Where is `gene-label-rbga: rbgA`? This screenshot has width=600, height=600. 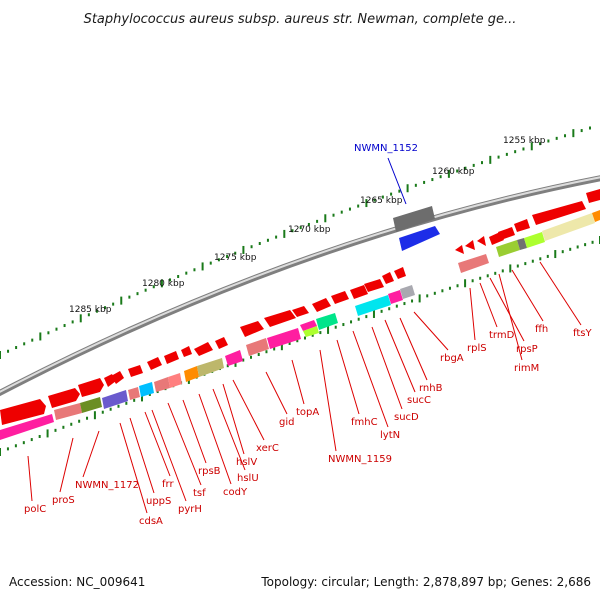 gene-label-rbga: rbgA is located at coordinates (452, 358).